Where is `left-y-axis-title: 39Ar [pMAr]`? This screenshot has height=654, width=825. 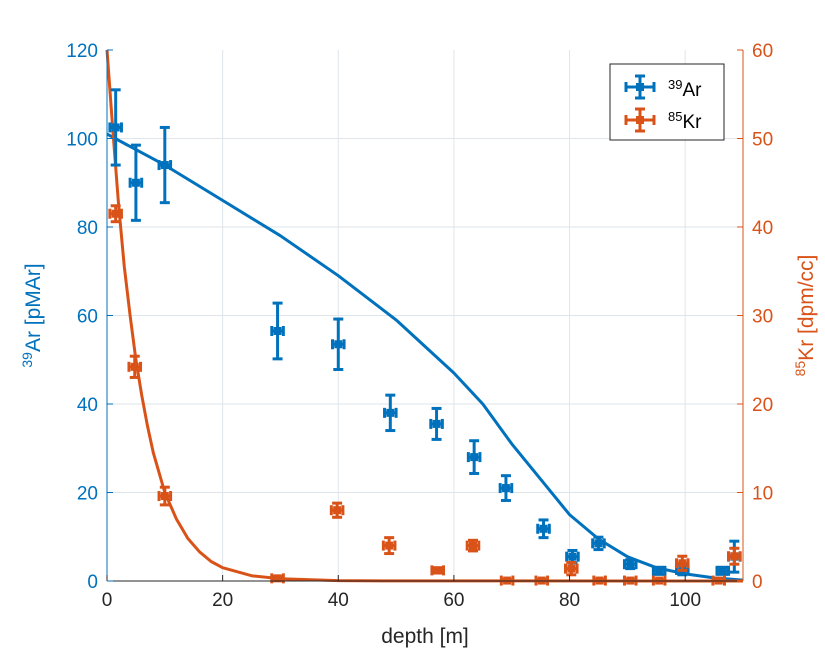
left-y-axis-title: 39Ar [pMAr] is located at coordinates (32, 315).